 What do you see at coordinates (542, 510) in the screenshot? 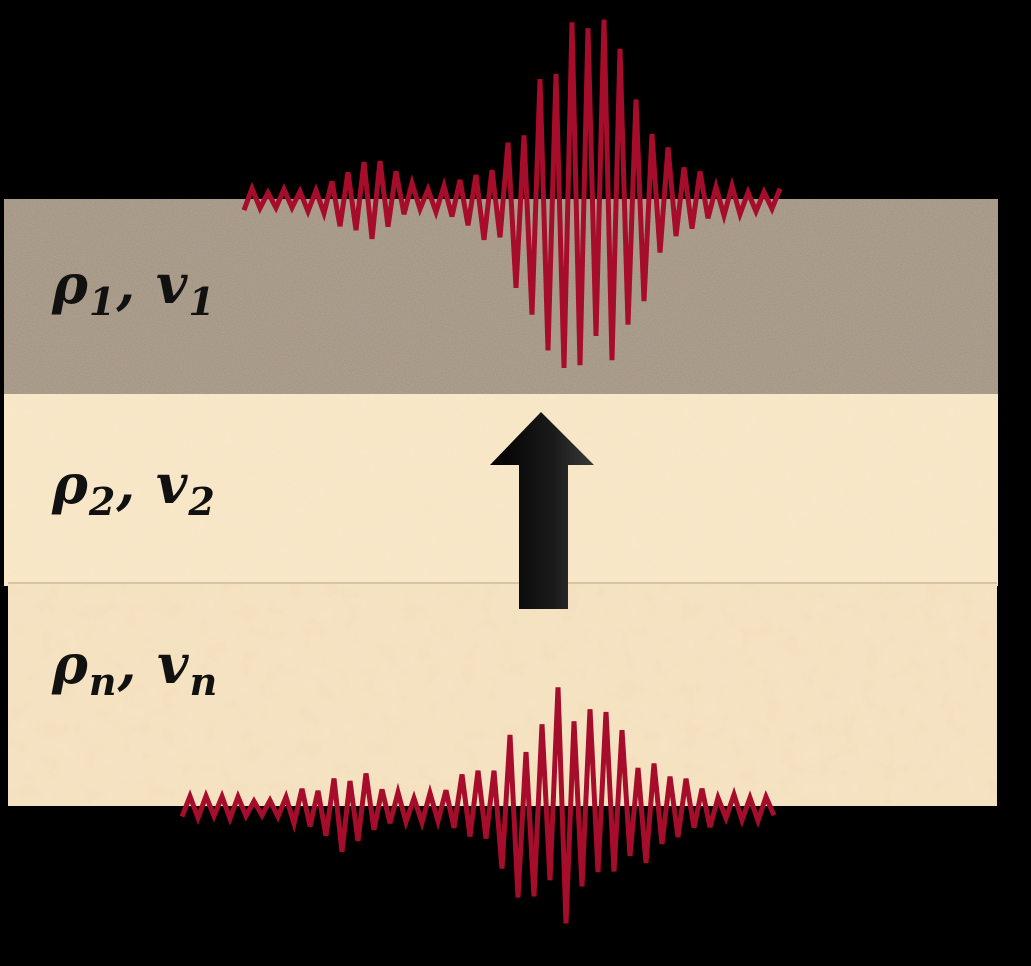
I see `up-arrow-icon` at bounding box center [542, 510].